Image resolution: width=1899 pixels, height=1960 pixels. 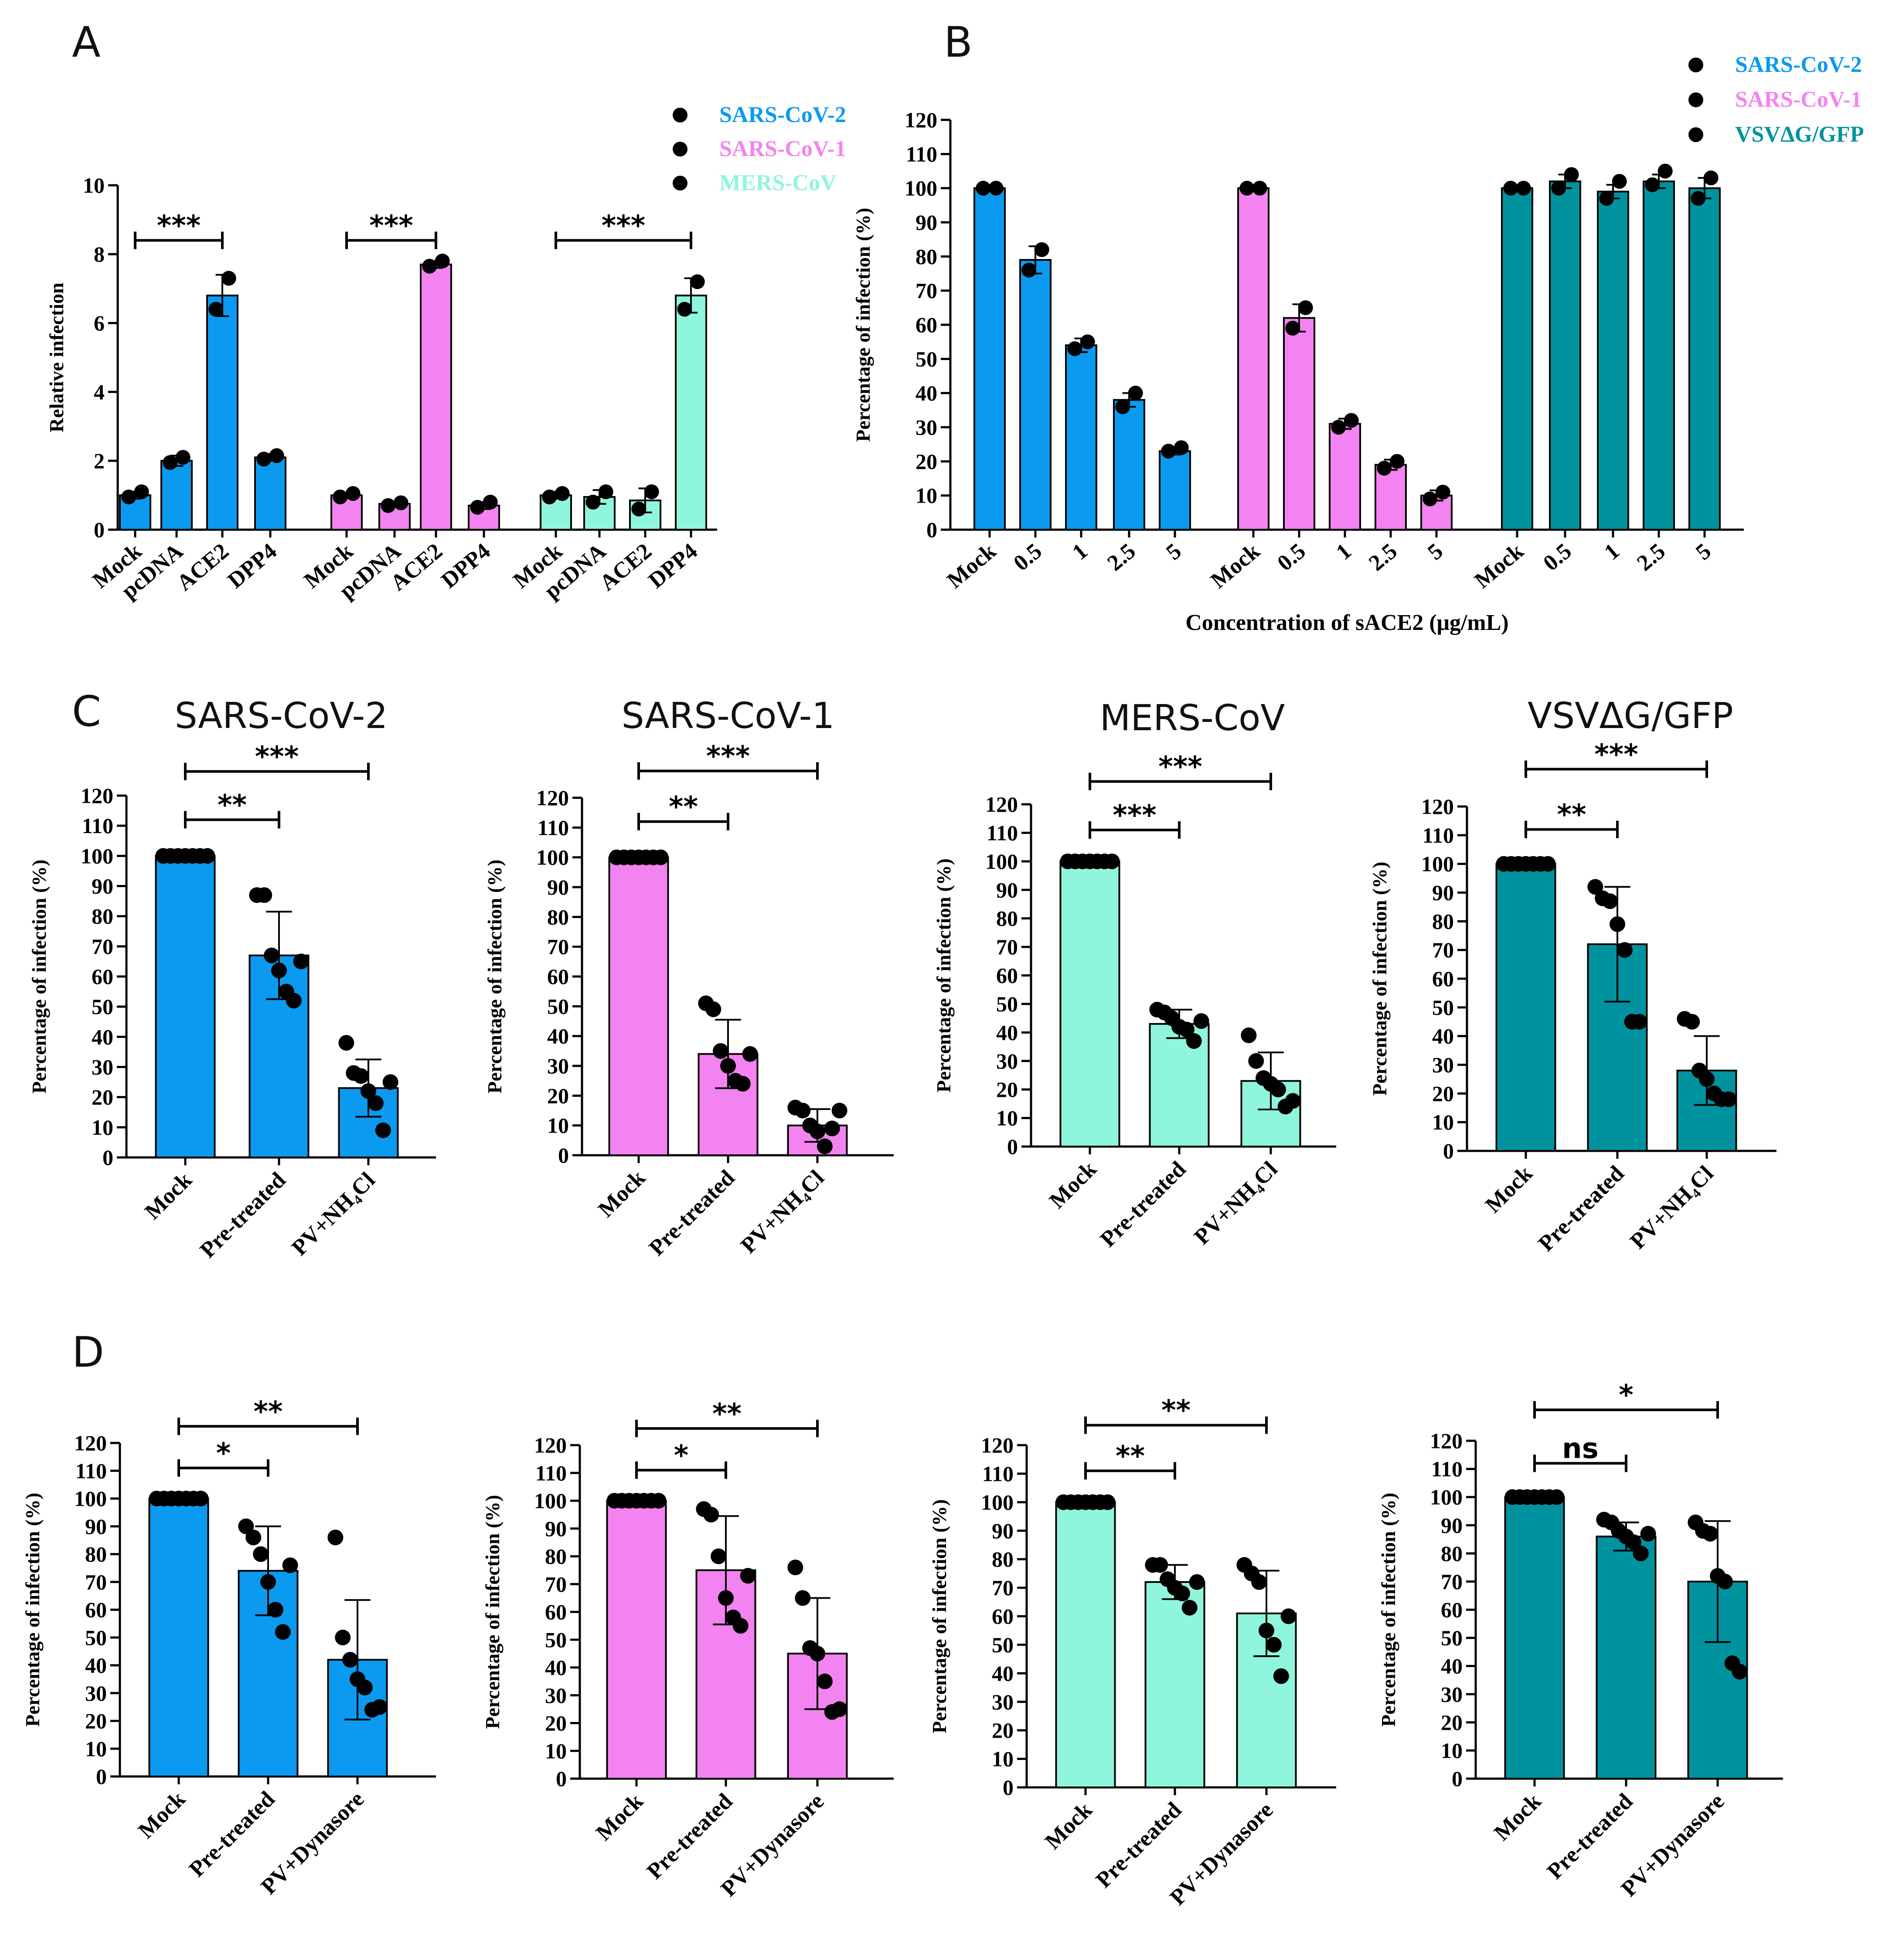 I want to click on y-tick-label: 0, so click(x=108, y=1157).